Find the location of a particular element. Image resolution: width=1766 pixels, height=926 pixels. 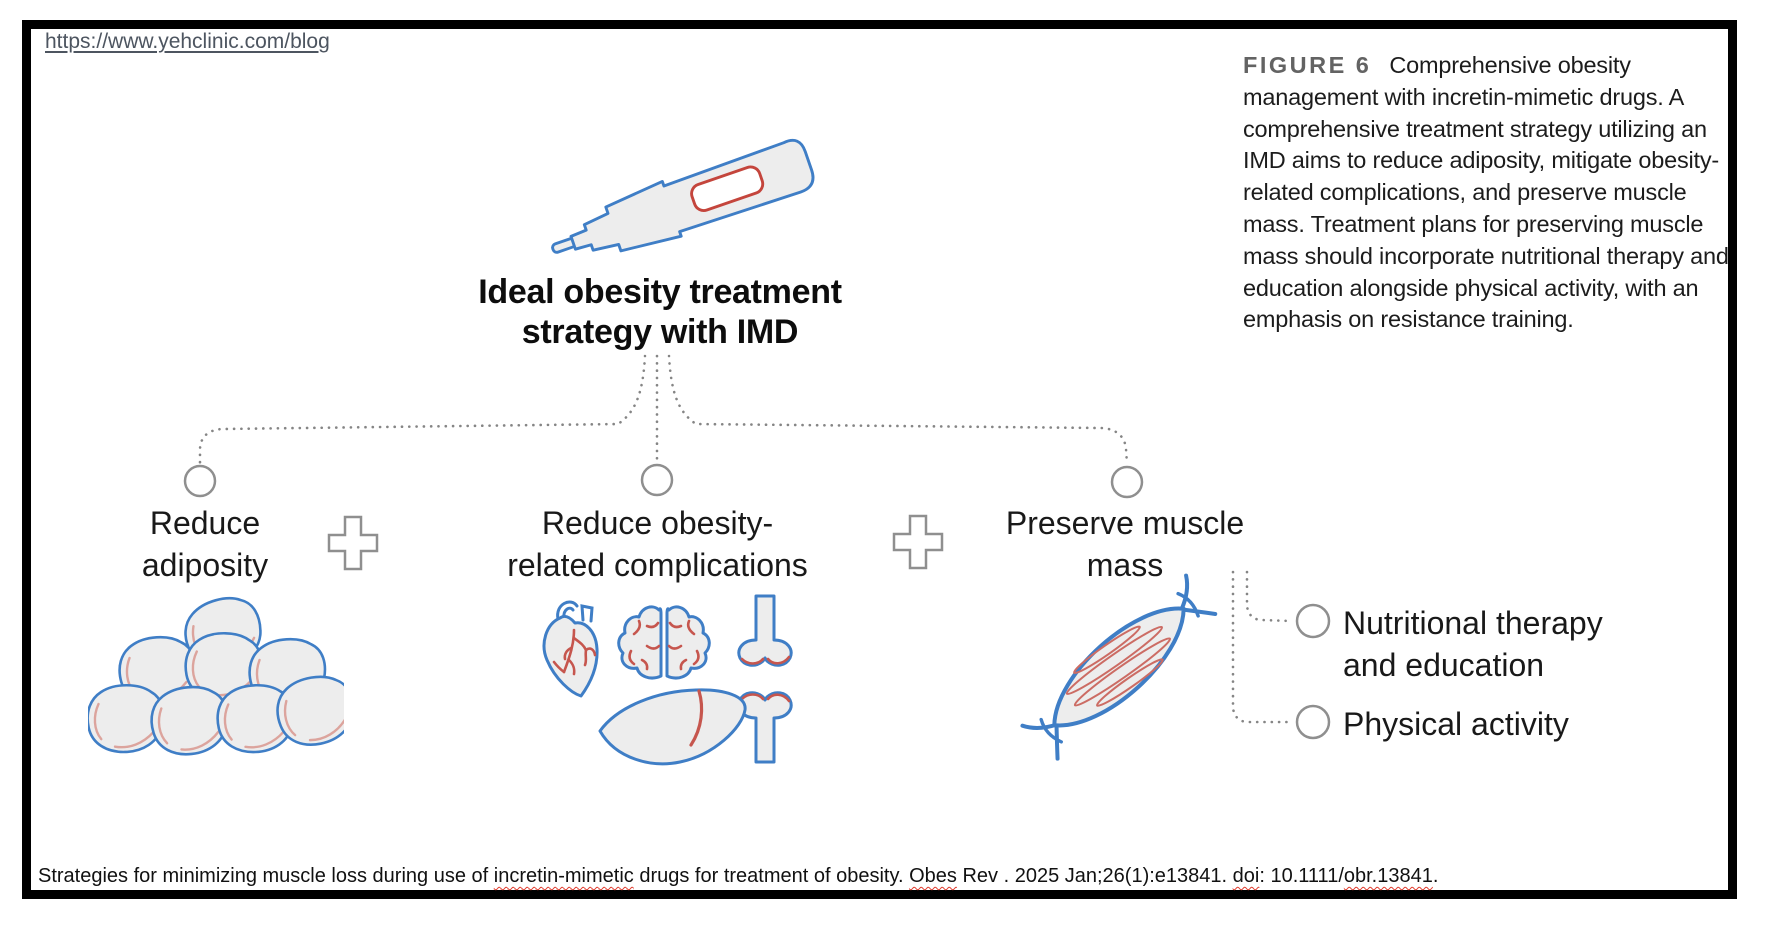

heart-icon is located at coordinates (570, 649).